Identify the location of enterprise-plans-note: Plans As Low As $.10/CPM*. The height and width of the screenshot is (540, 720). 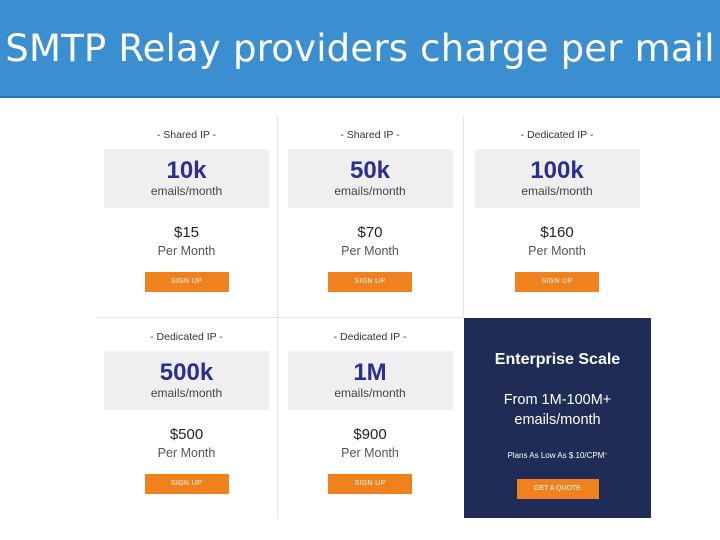
(557, 456).